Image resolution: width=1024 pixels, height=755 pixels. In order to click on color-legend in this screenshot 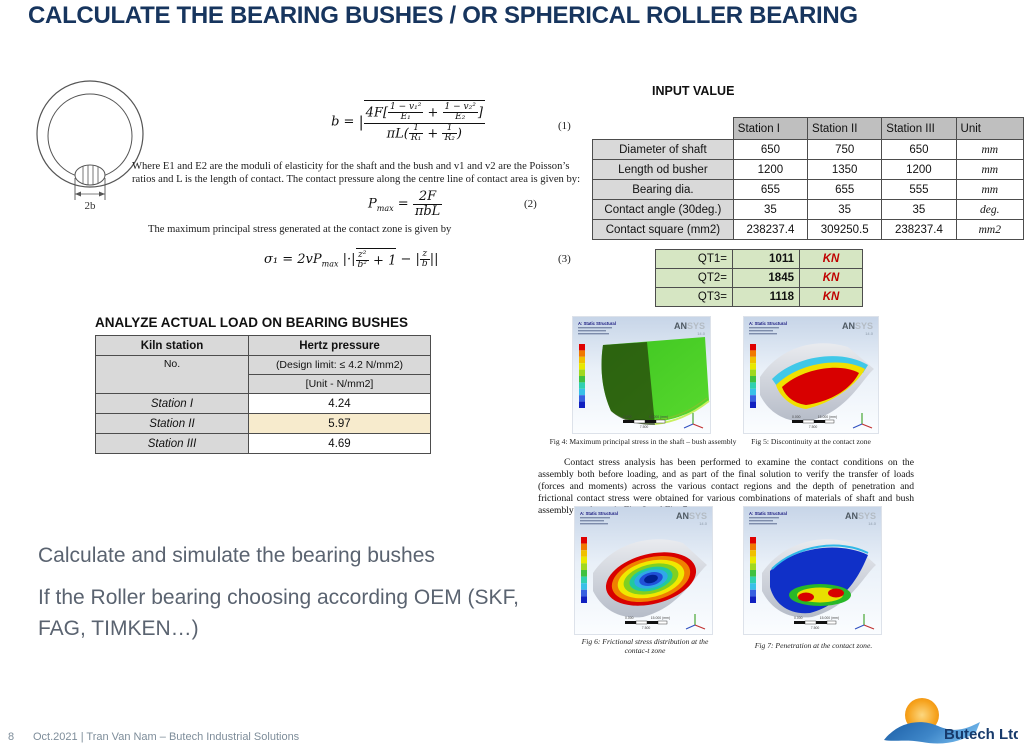, I will do `click(753, 376)`.